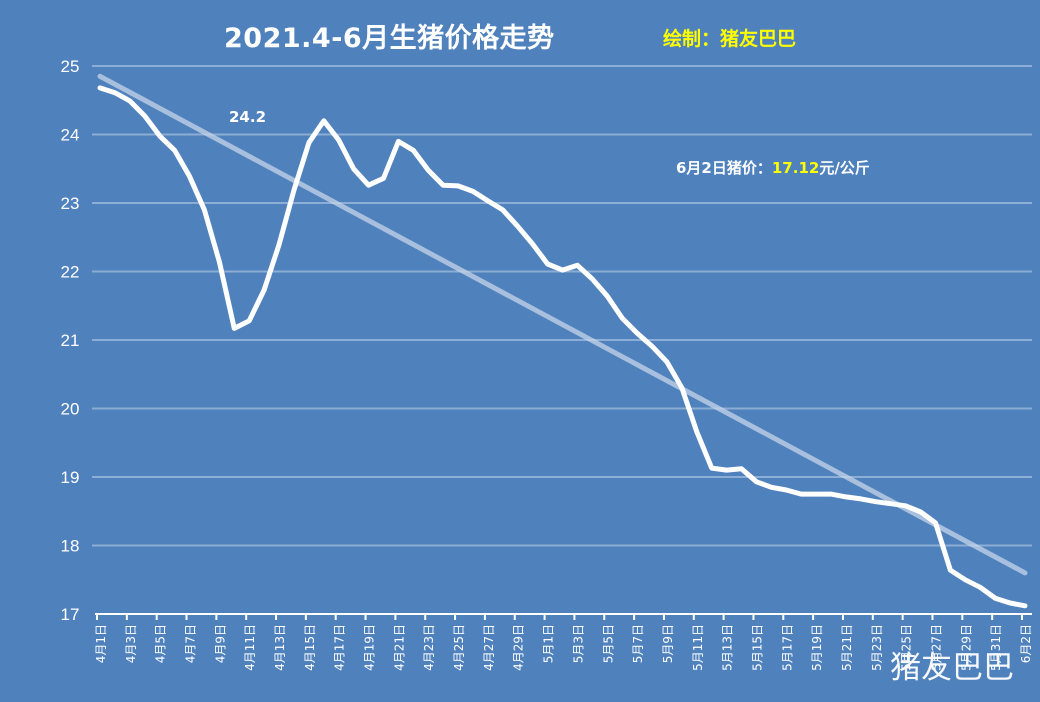 This screenshot has width=1040, height=702. Describe the element at coordinates (847, 647) in the screenshot. I see `x-tick-label: 5月21日` at that location.